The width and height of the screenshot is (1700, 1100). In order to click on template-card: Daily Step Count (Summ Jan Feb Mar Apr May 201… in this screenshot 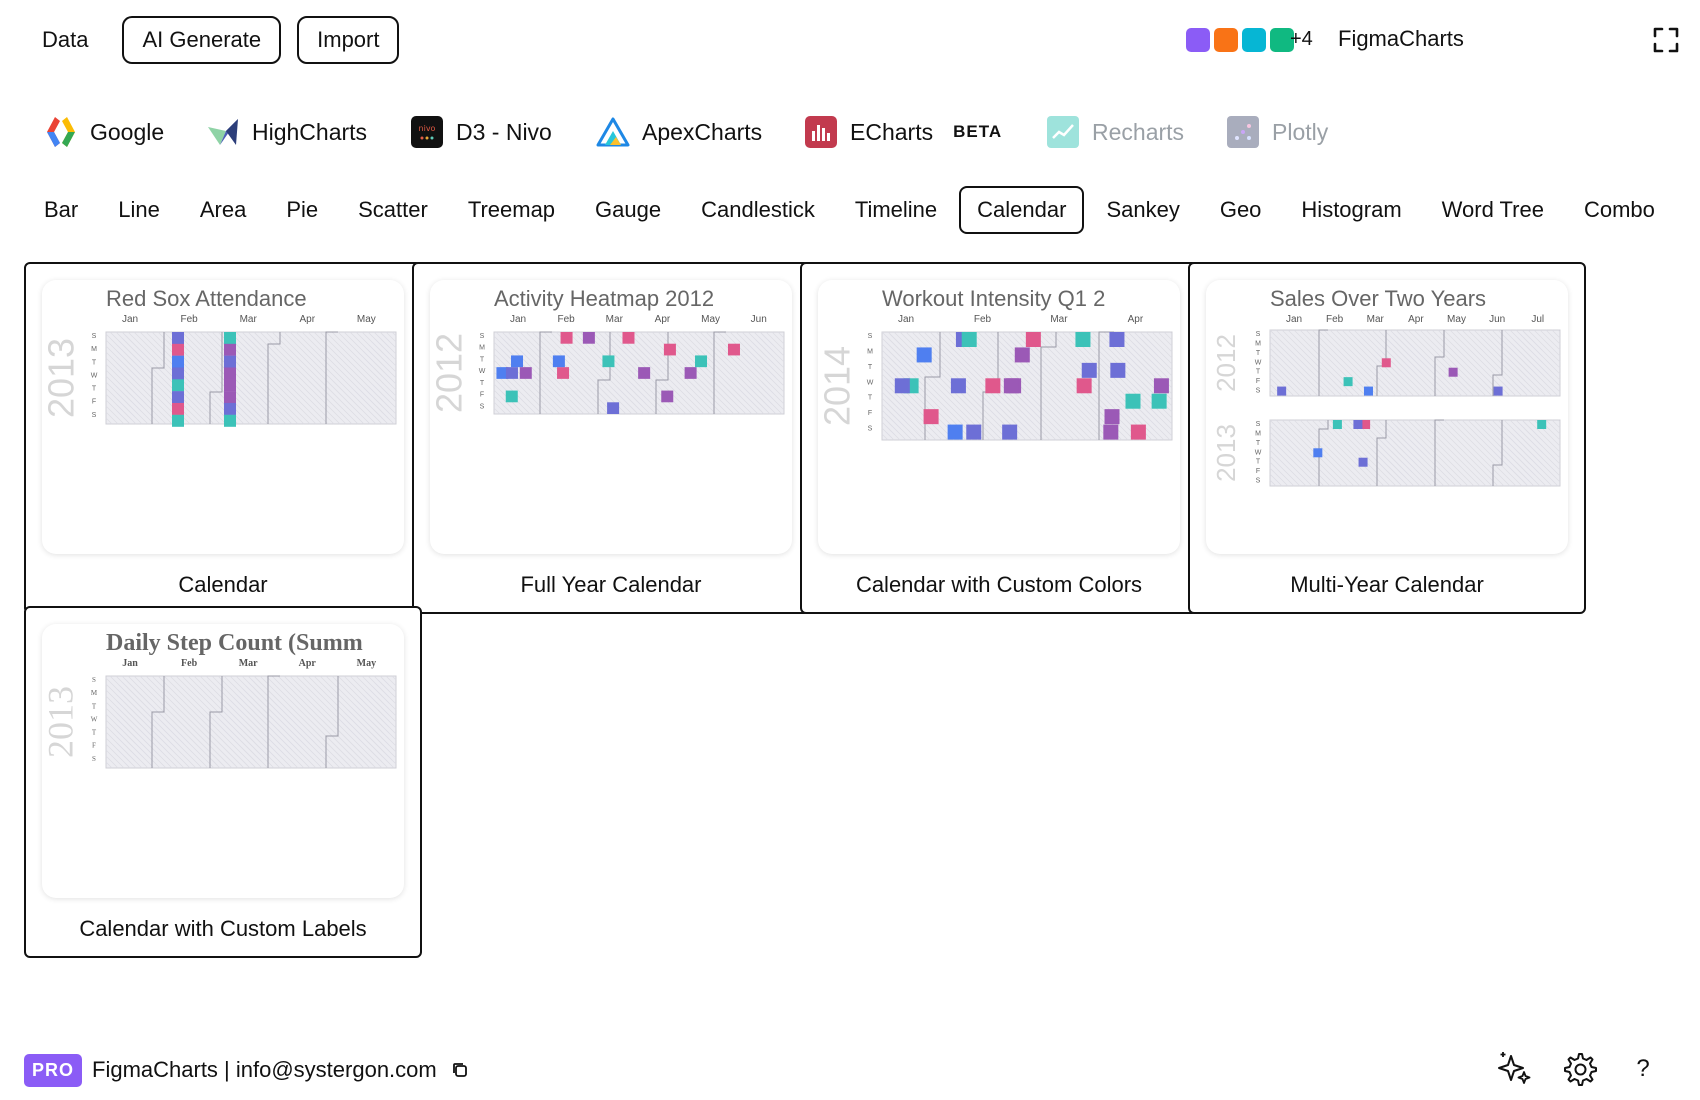, I will do `click(223, 782)`.